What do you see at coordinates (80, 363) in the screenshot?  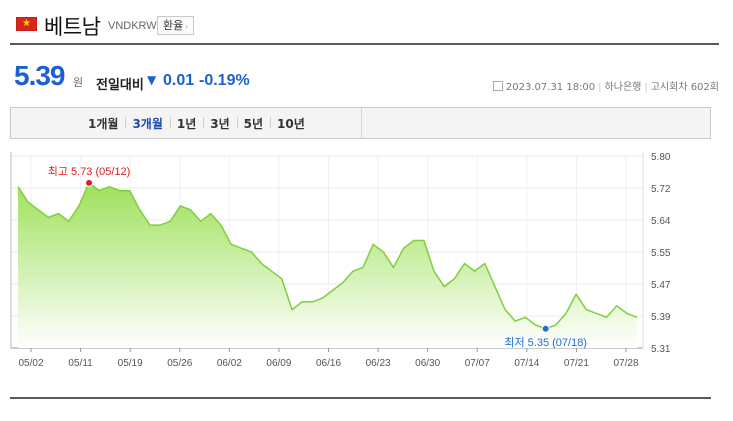 I see `x-tick-label: 05/11` at bounding box center [80, 363].